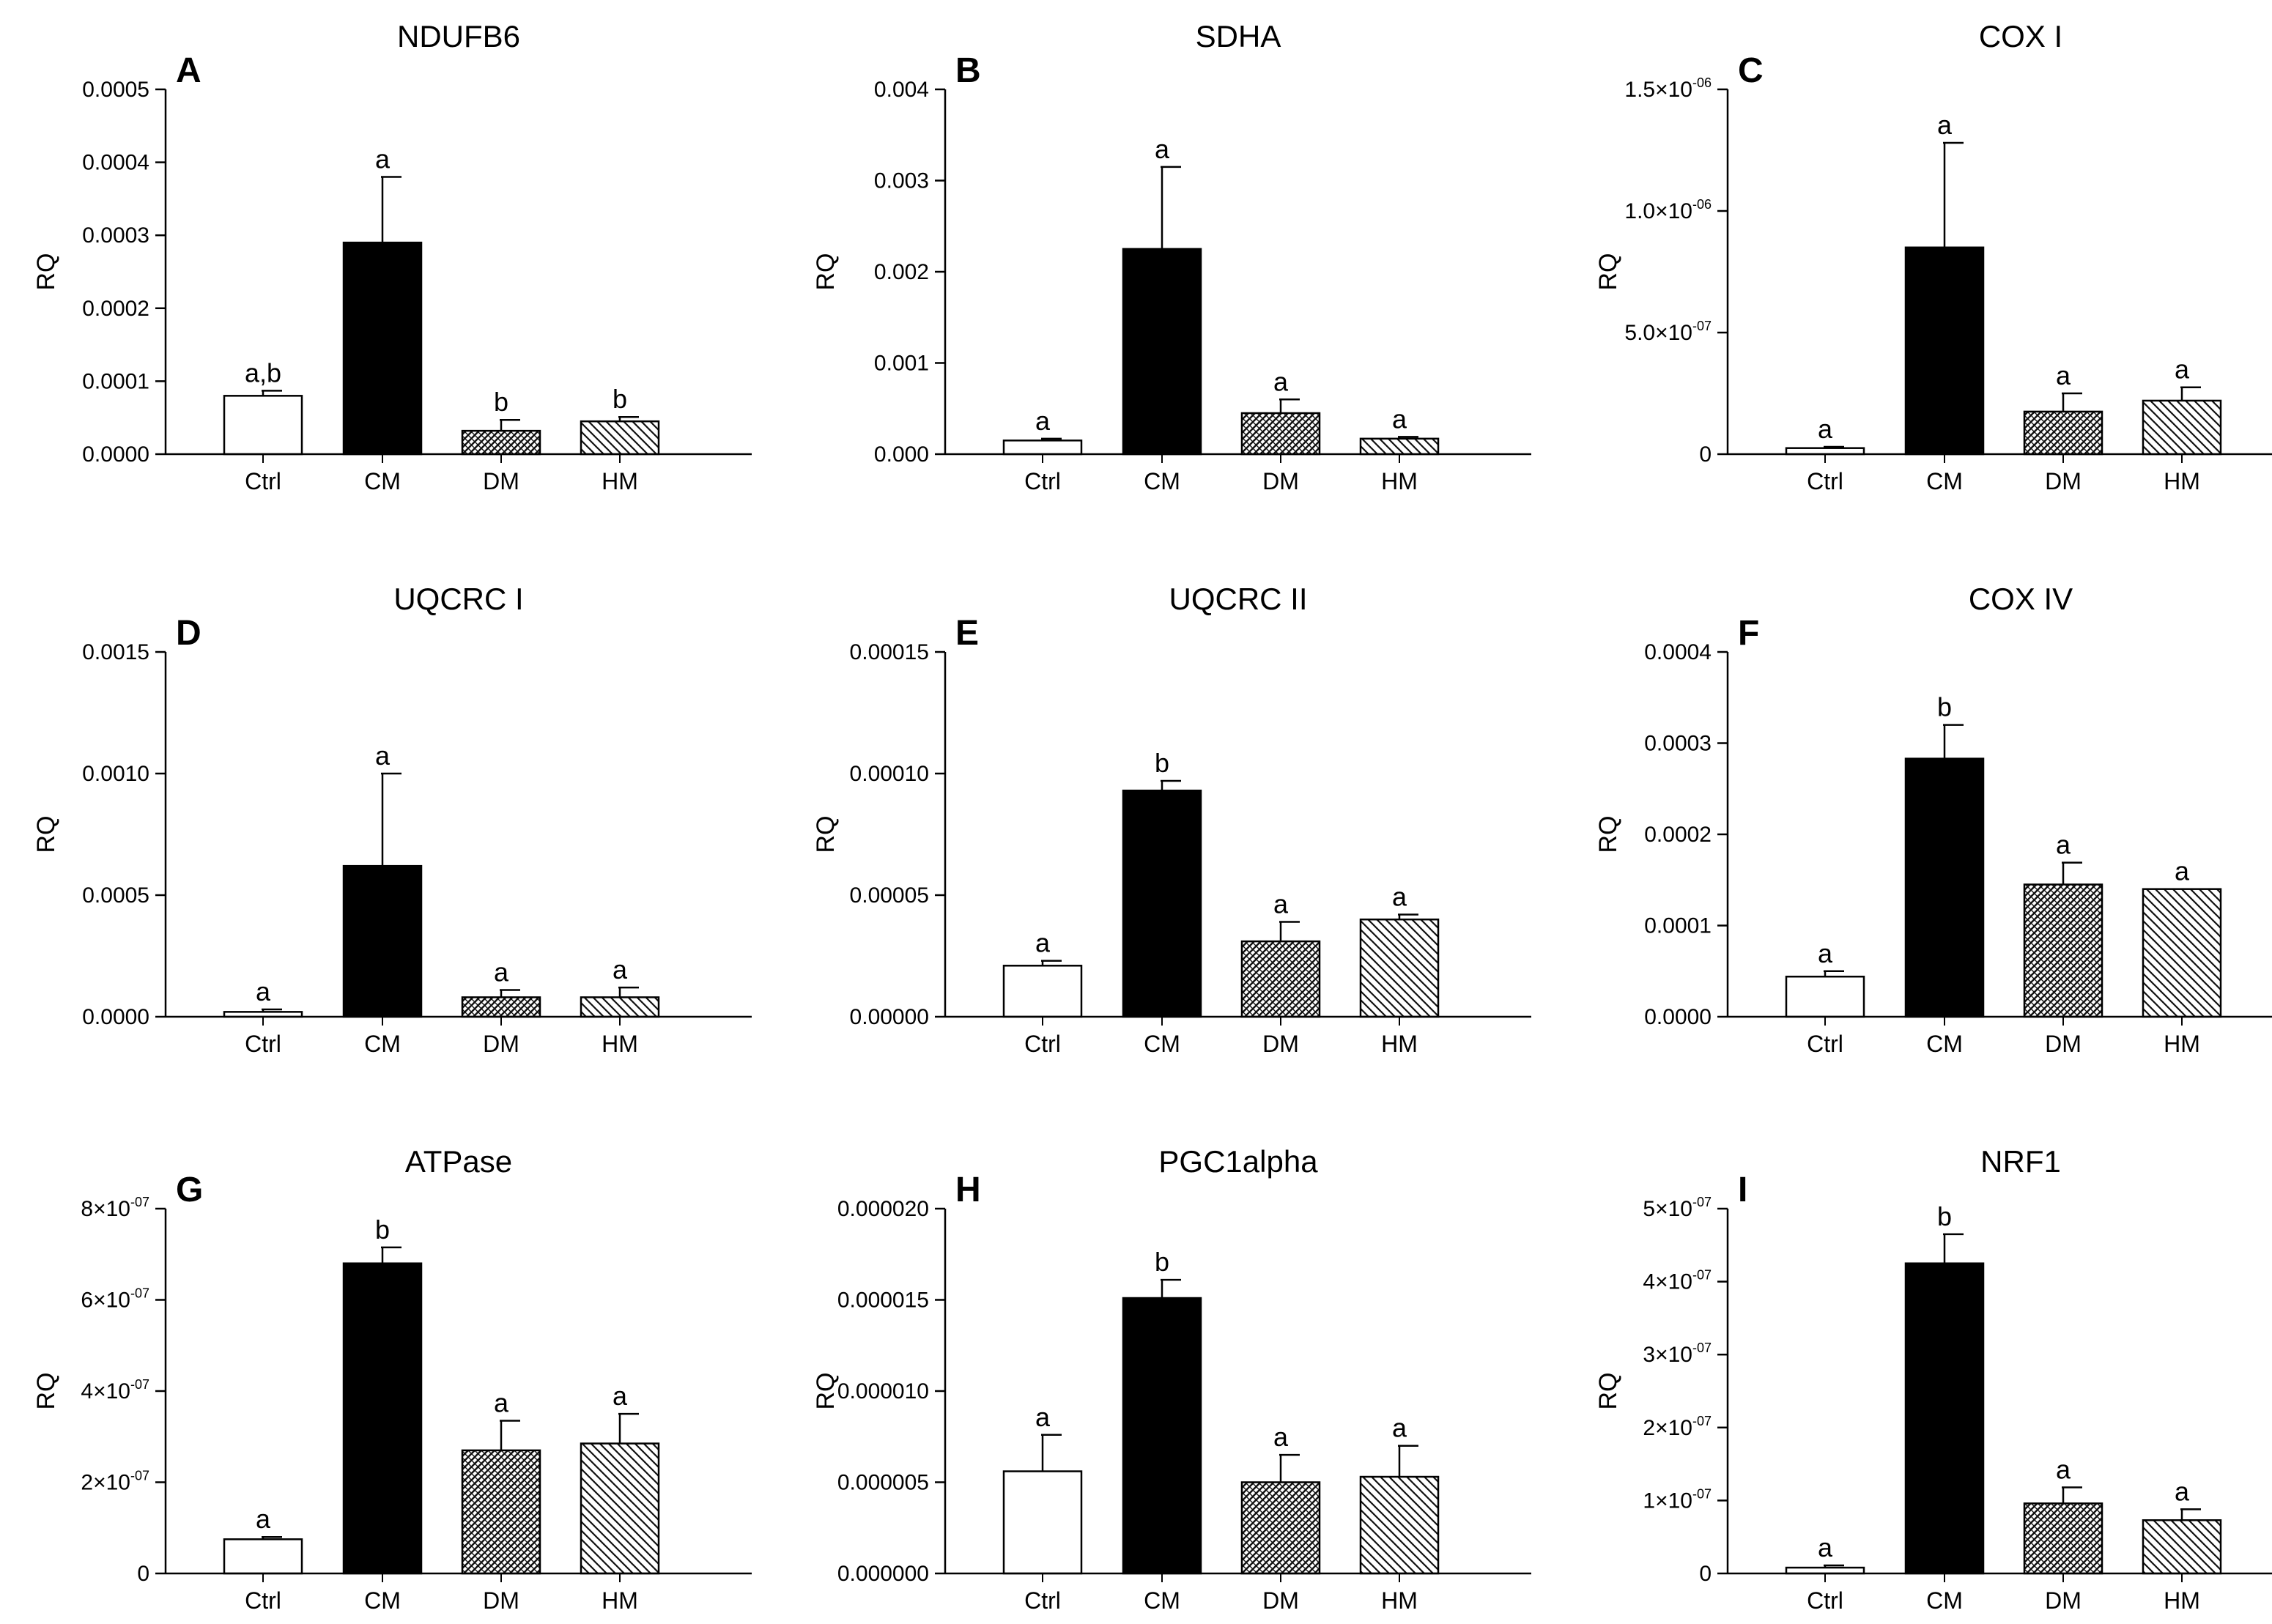  Describe the element at coordinates (901, 90) in the screenshot. I see `y-tick-label: 0.004` at that location.